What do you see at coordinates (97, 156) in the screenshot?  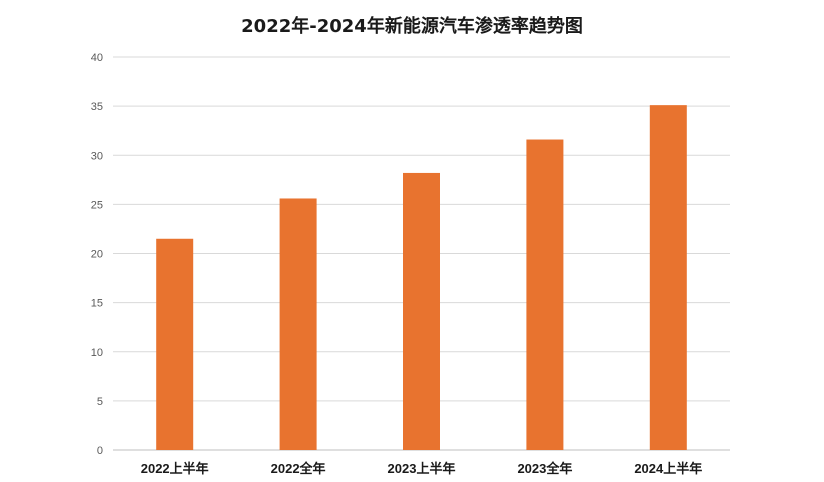 I see `y-tick-label: 30` at bounding box center [97, 156].